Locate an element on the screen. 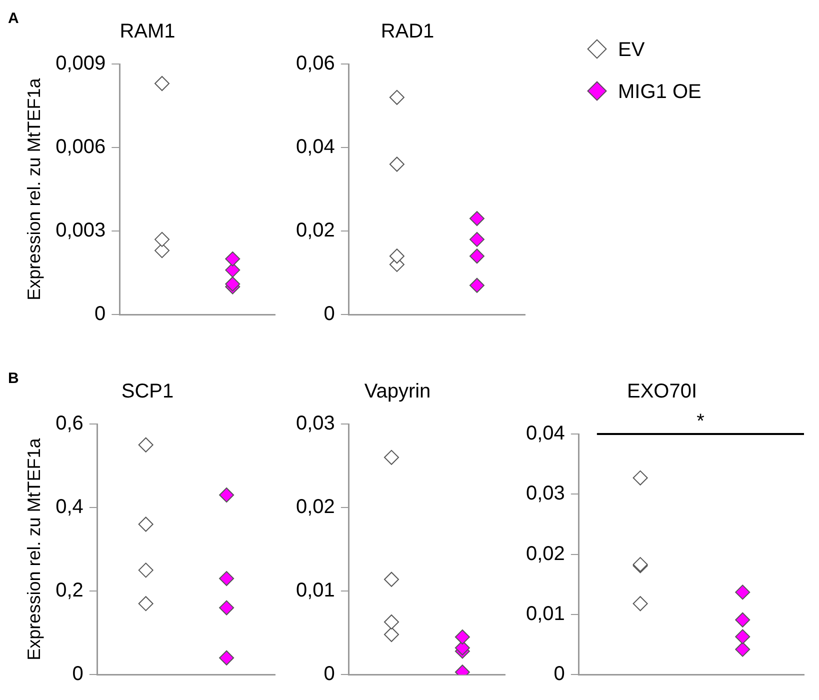 The width and height of the screenshot is (819, 700). chart-title: RAM1 is located at coordinates (148, 31).